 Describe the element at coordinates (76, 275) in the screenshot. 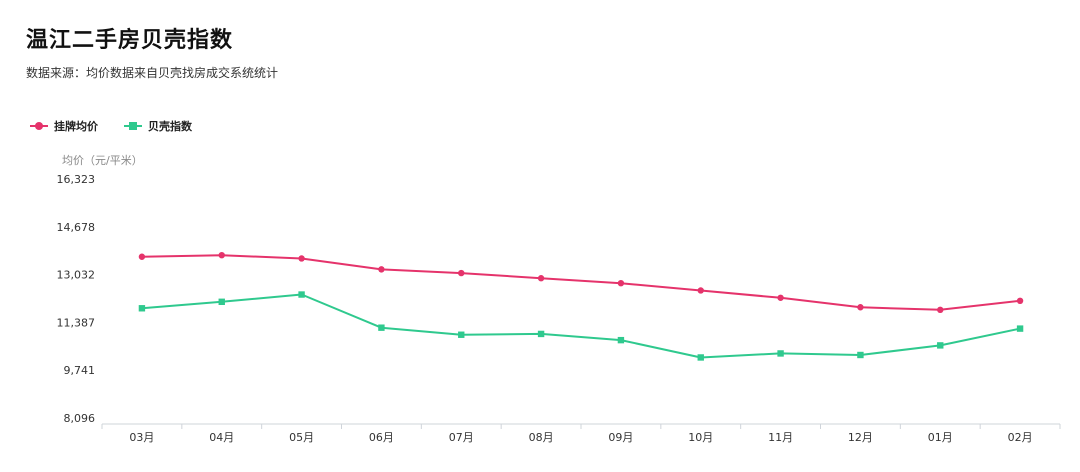

I see `y-tick-label: 13,032` at that location.